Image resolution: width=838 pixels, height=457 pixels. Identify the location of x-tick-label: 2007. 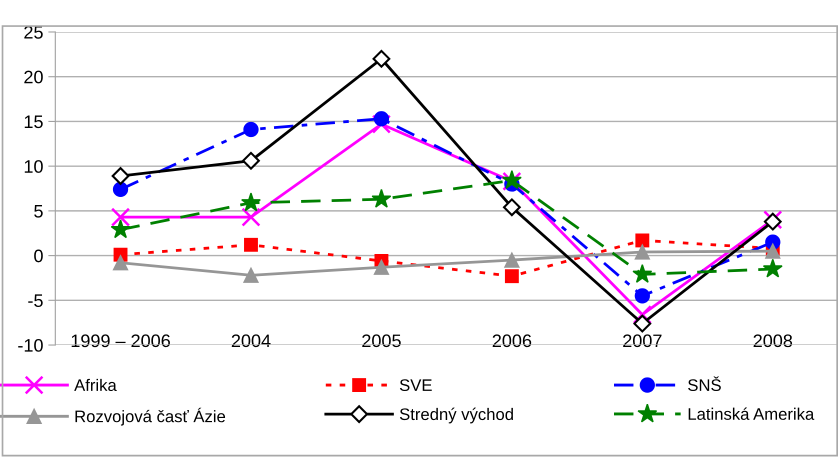
(642, 341).